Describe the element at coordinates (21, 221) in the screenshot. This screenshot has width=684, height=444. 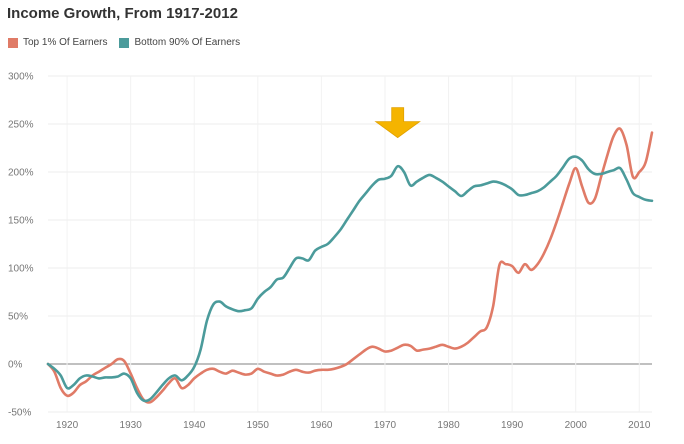
I see `y-tick-label: 150%` at that location.